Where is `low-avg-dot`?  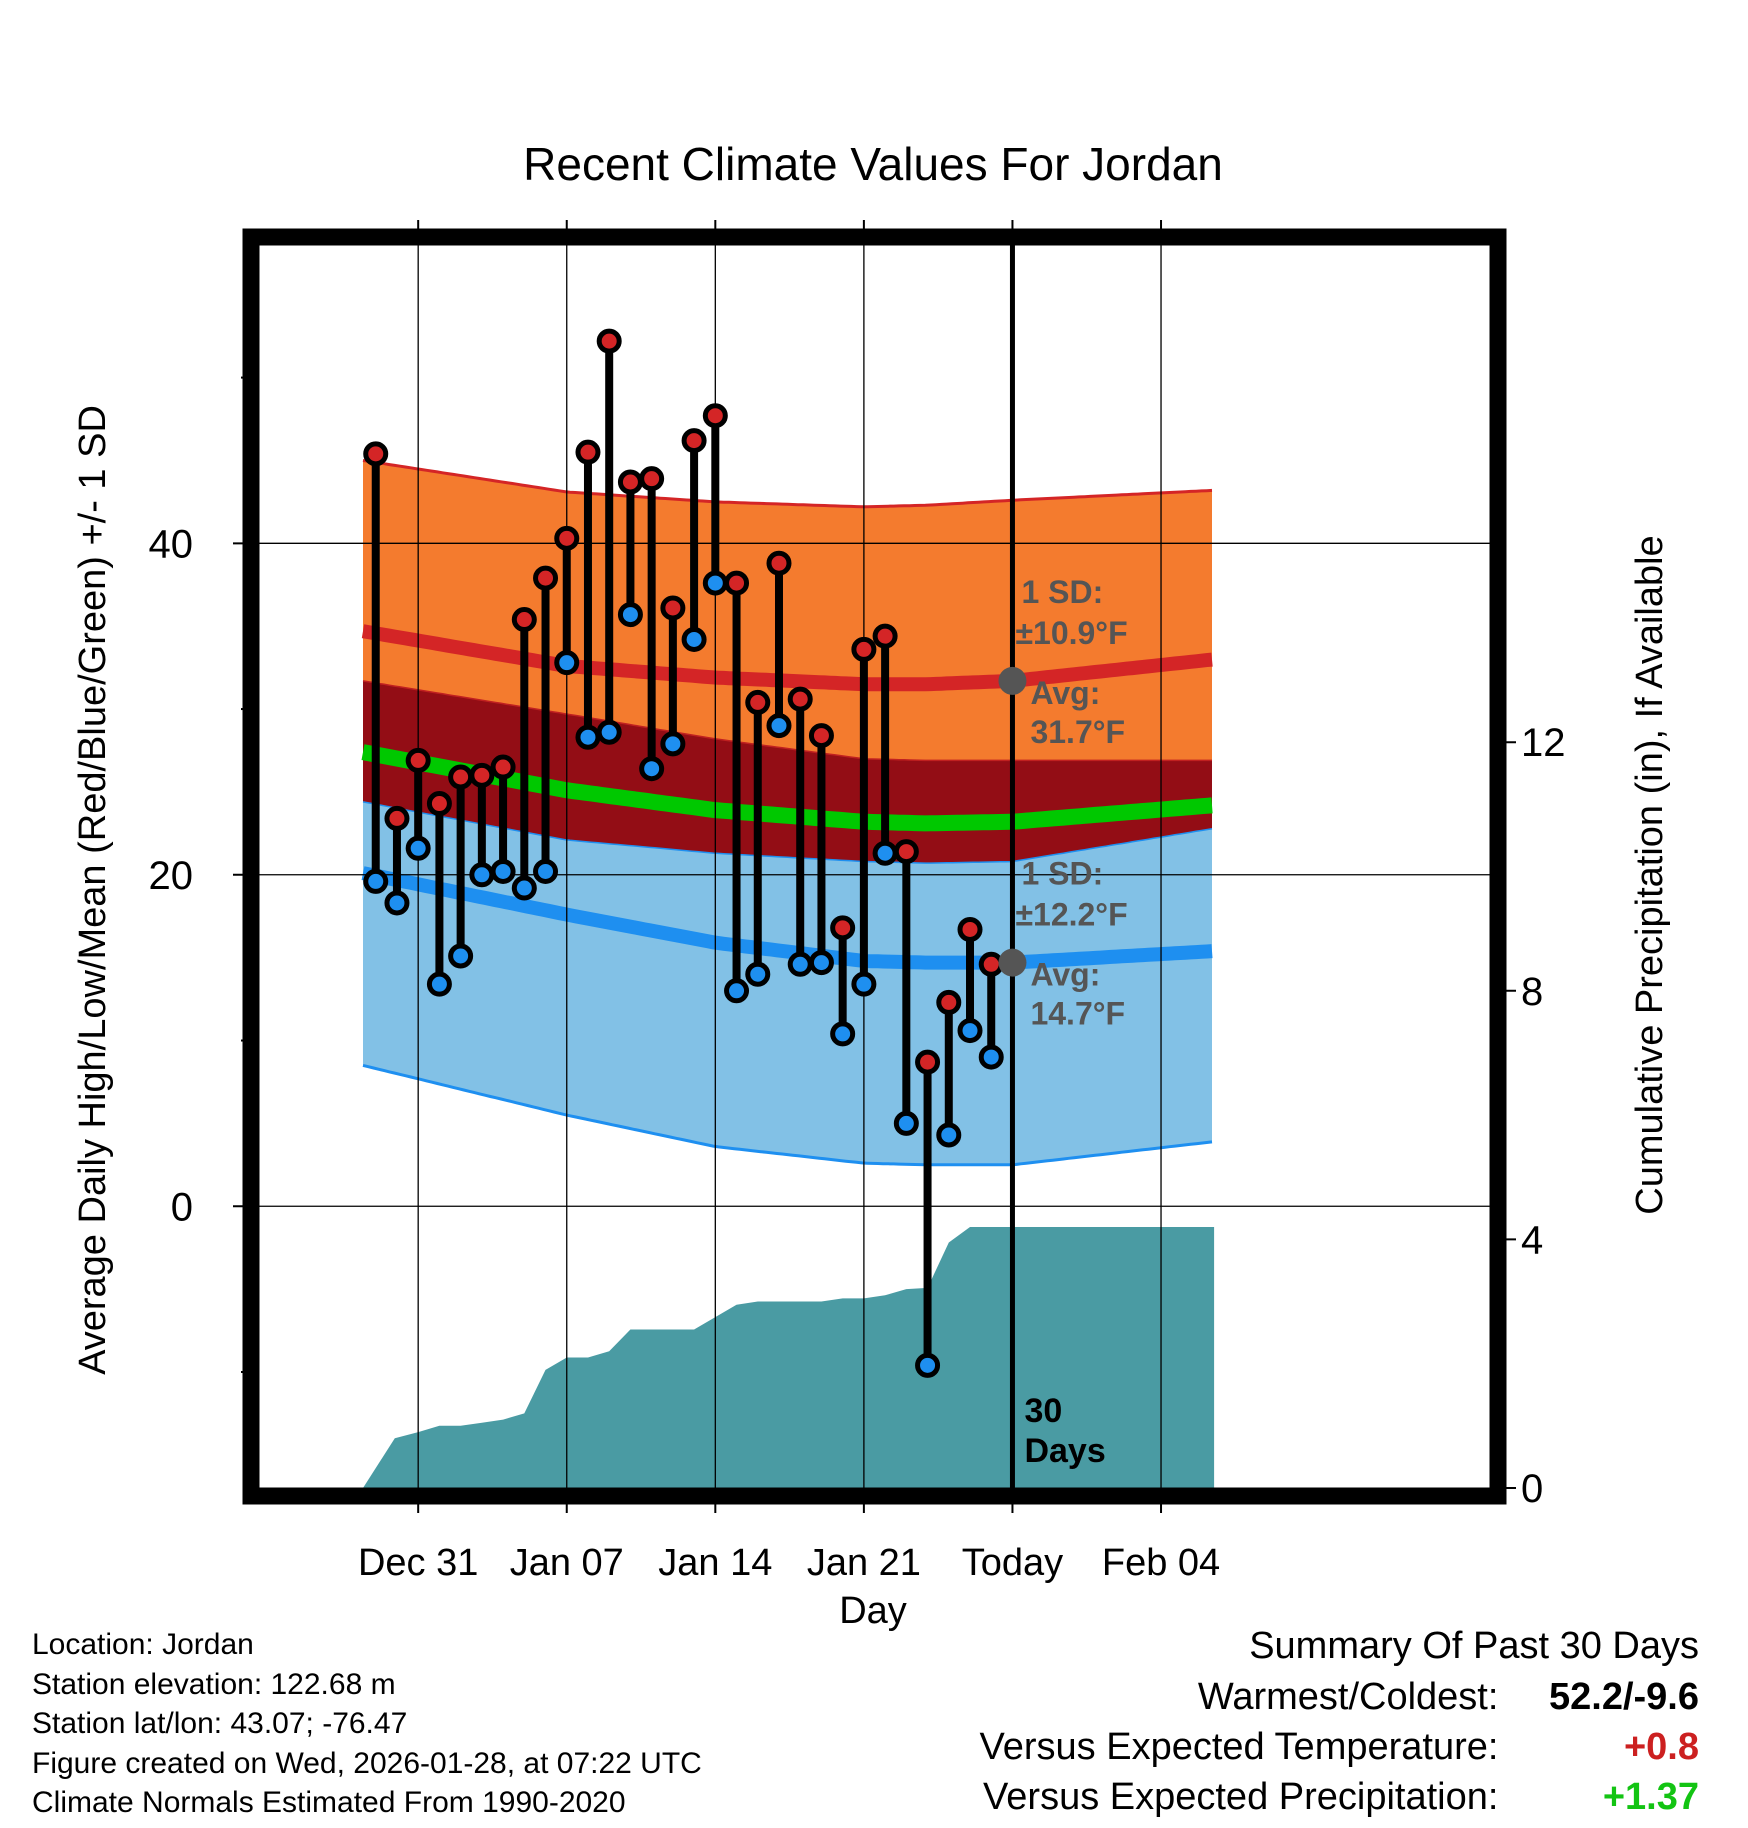 low-avg-dot is located at coordinates (1012, 962).